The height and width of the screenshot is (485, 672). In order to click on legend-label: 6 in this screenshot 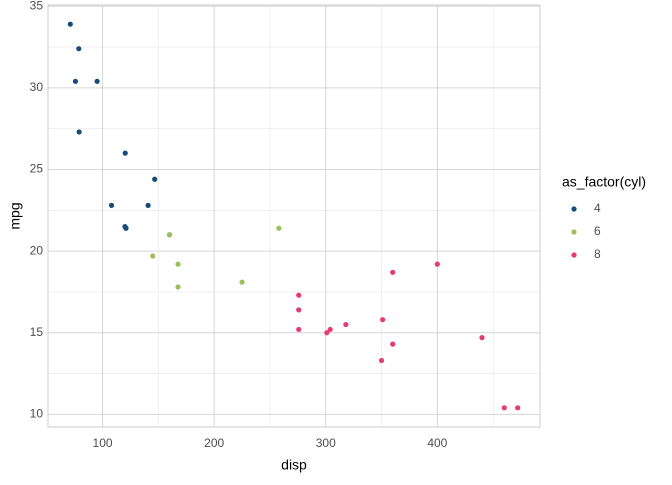, I will do `click(597, 231)`.